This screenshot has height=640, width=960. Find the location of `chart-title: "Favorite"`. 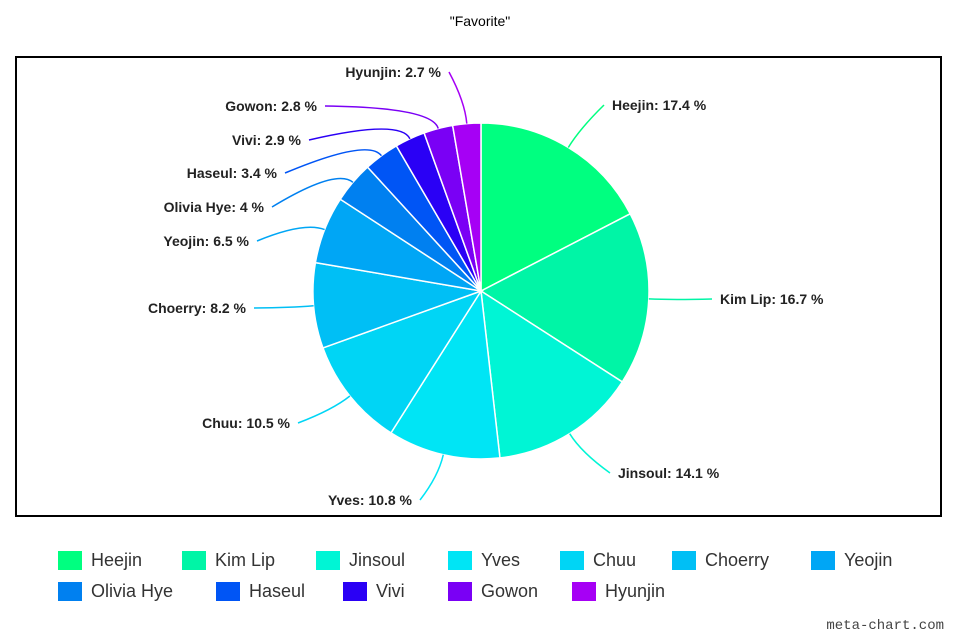

chart-title: "Favorite" is located at coordinates (480, 21).